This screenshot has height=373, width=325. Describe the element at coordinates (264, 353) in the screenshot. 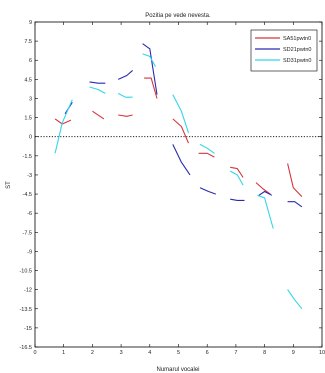

I see `x-tick-label: 8` at that location.